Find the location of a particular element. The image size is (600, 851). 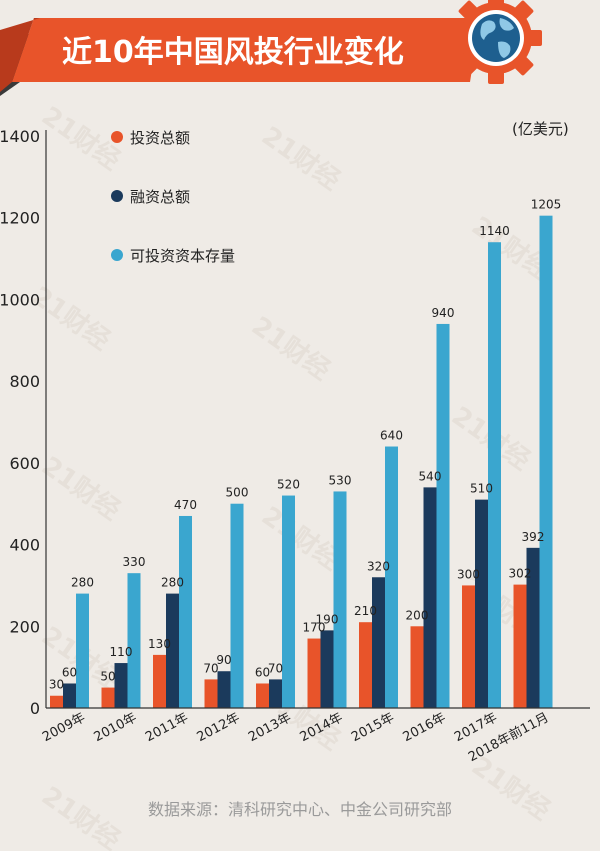

y-tick-label: 1400 is located at coordinates (20, 136).